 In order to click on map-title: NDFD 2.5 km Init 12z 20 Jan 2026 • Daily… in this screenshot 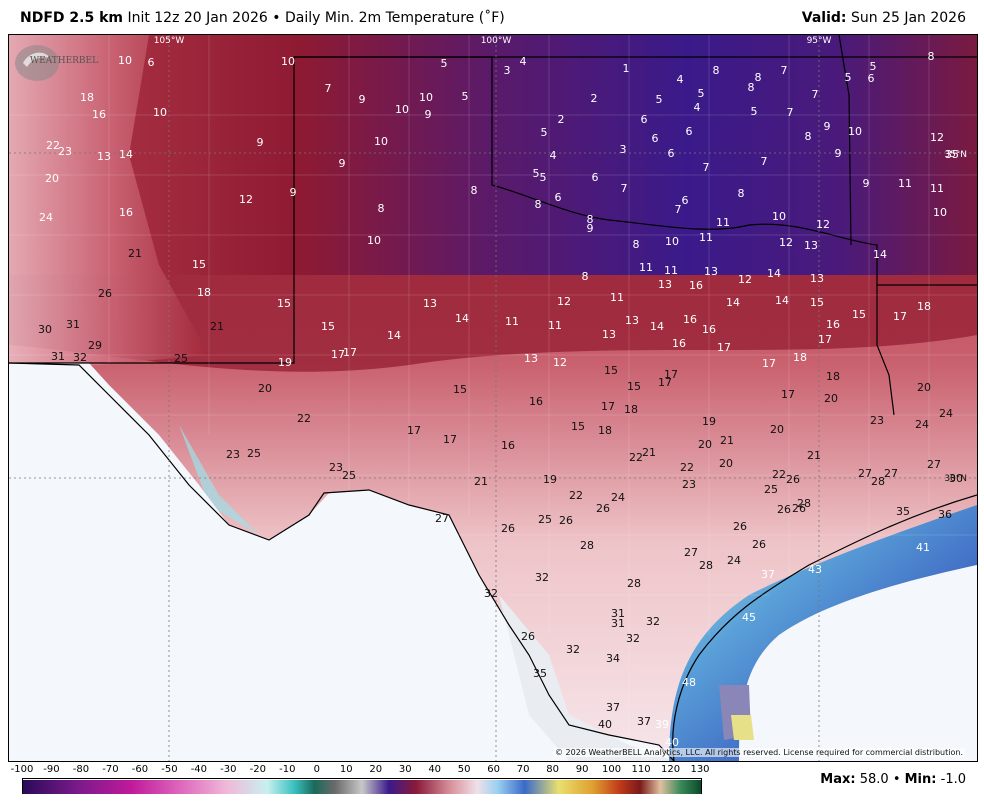, I will do `click(262, 18)`.